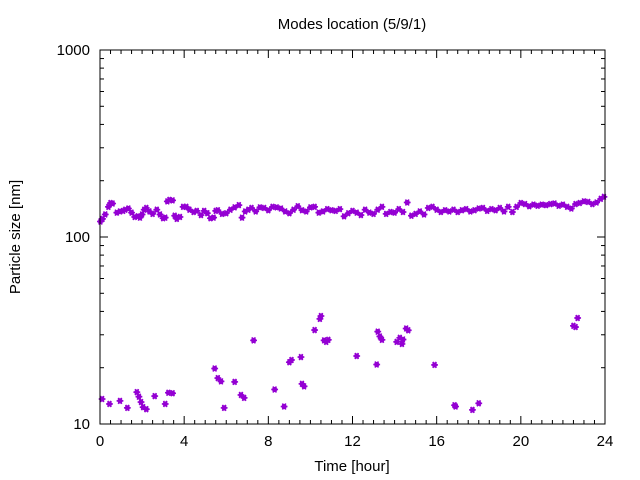  Describe the element at coordinates (100, 441) in the screenshot. I see `x-tick-label: 0` at that location.